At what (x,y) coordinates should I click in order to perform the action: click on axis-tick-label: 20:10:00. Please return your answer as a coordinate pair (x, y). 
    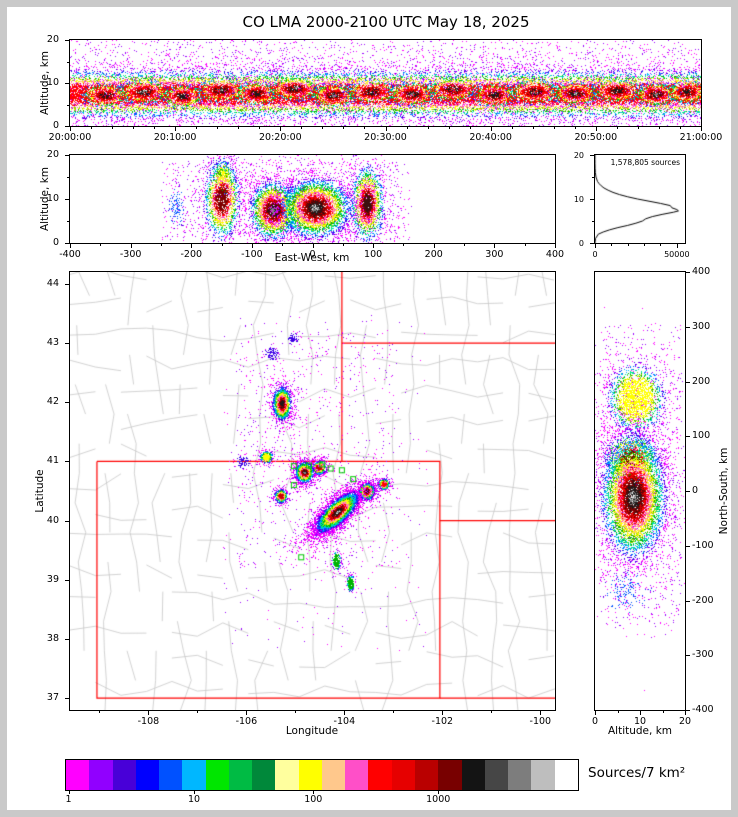
    Looking at the image, I should click on (175, 137).